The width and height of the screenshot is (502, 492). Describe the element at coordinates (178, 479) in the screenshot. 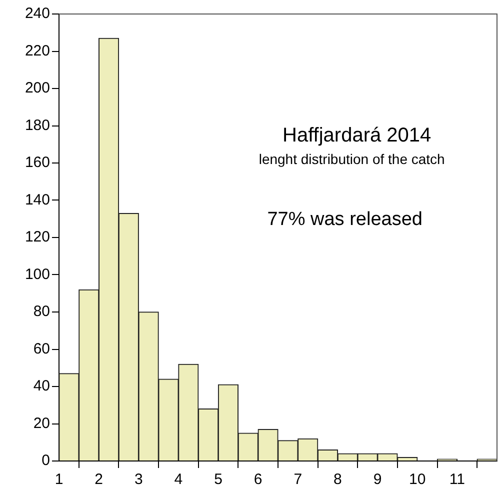

I see `x-tick-label: 4` at that location.